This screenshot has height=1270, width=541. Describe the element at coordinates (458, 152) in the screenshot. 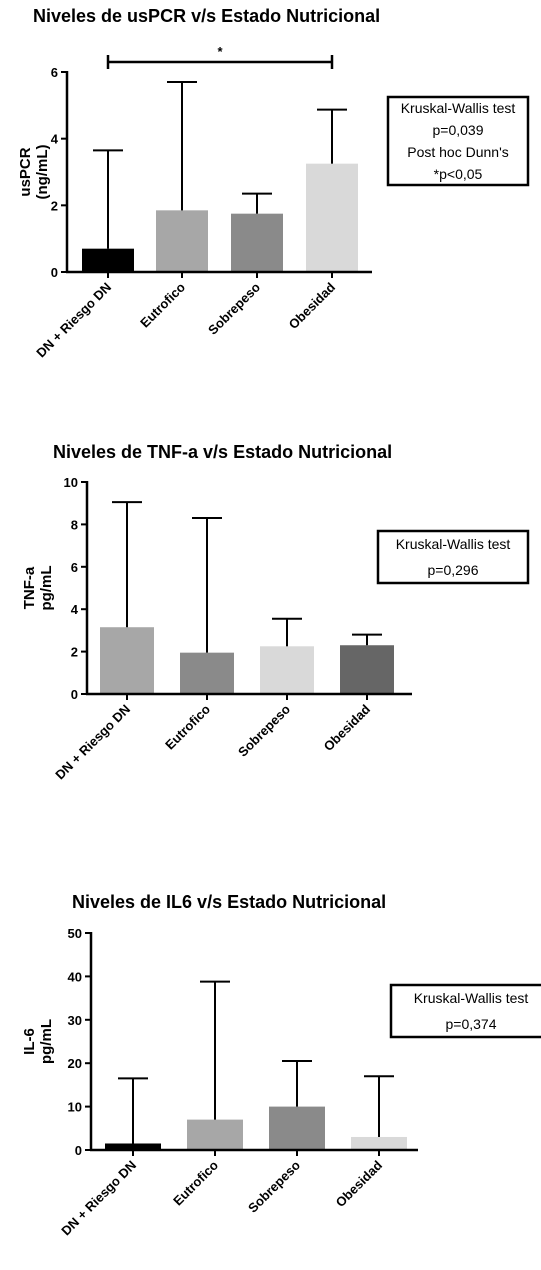

I see `stats-box-line: Post hoc Dunn's` at that location.